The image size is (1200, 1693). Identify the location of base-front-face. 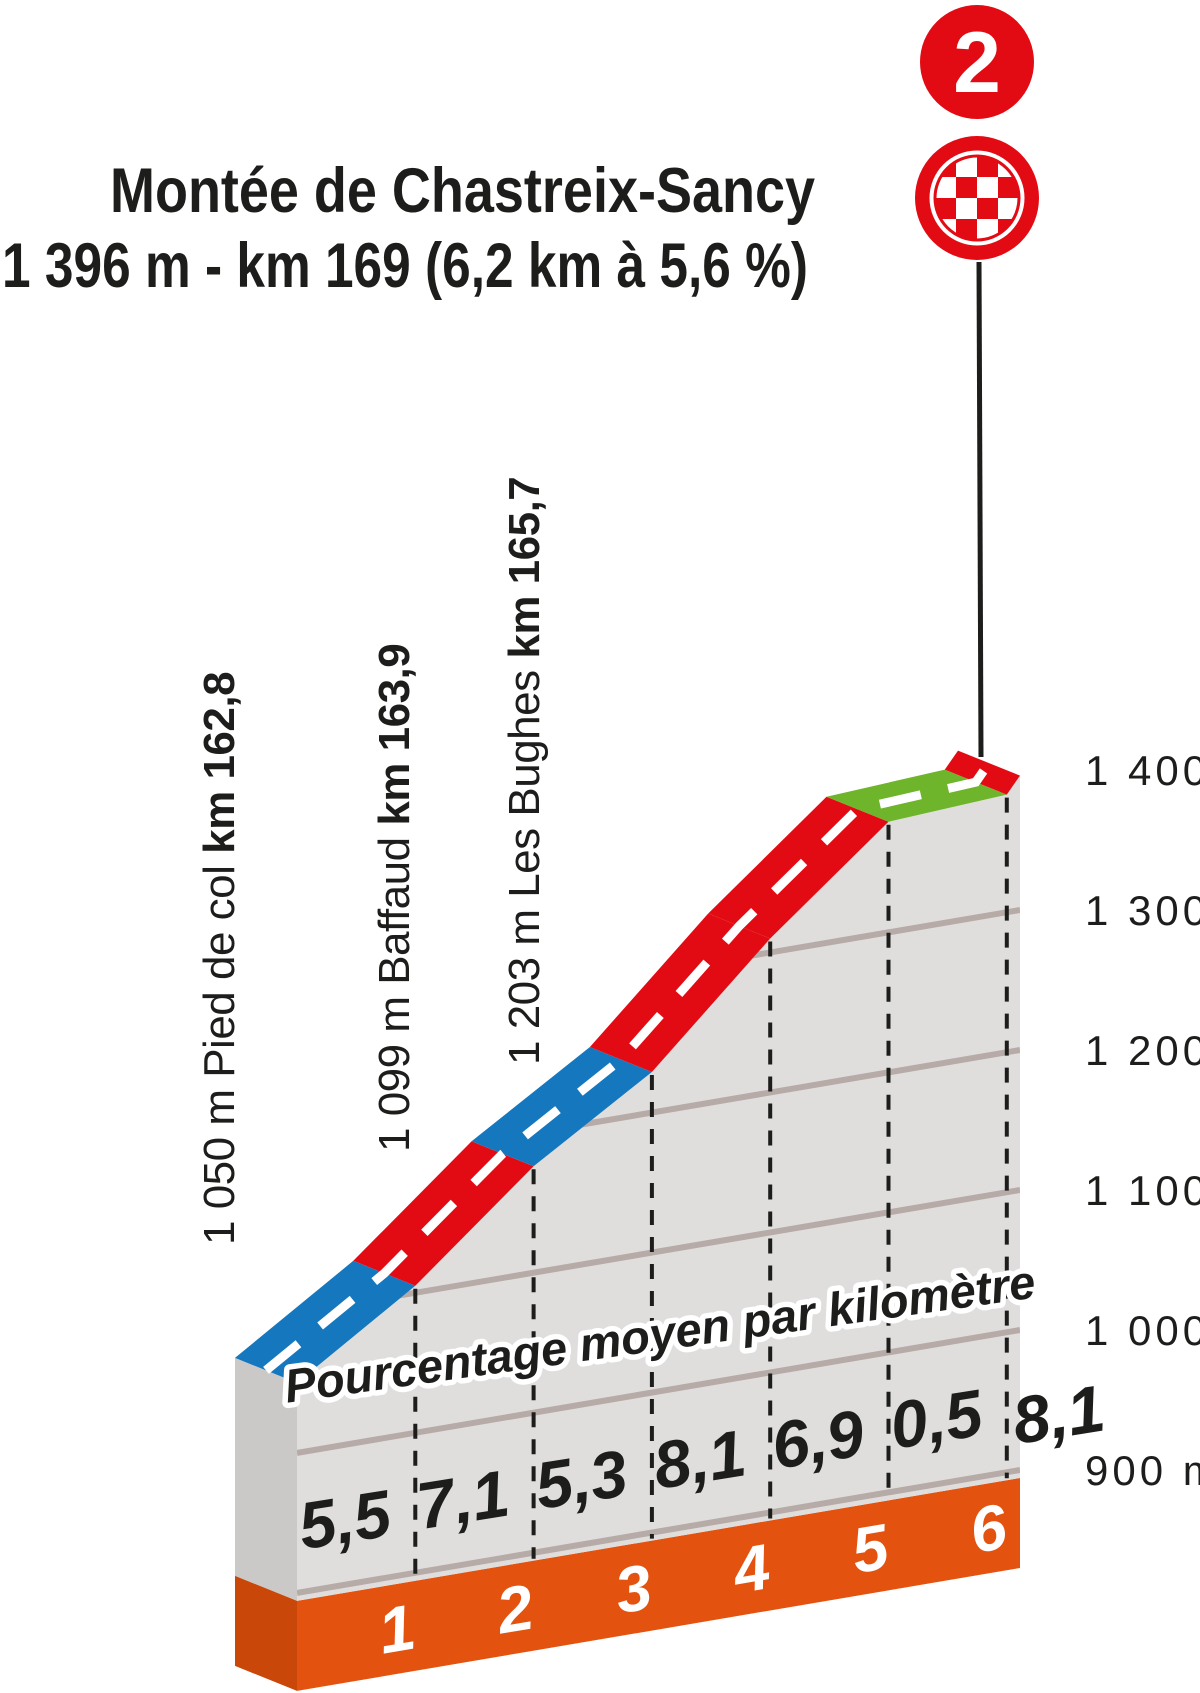
(658, 1584).